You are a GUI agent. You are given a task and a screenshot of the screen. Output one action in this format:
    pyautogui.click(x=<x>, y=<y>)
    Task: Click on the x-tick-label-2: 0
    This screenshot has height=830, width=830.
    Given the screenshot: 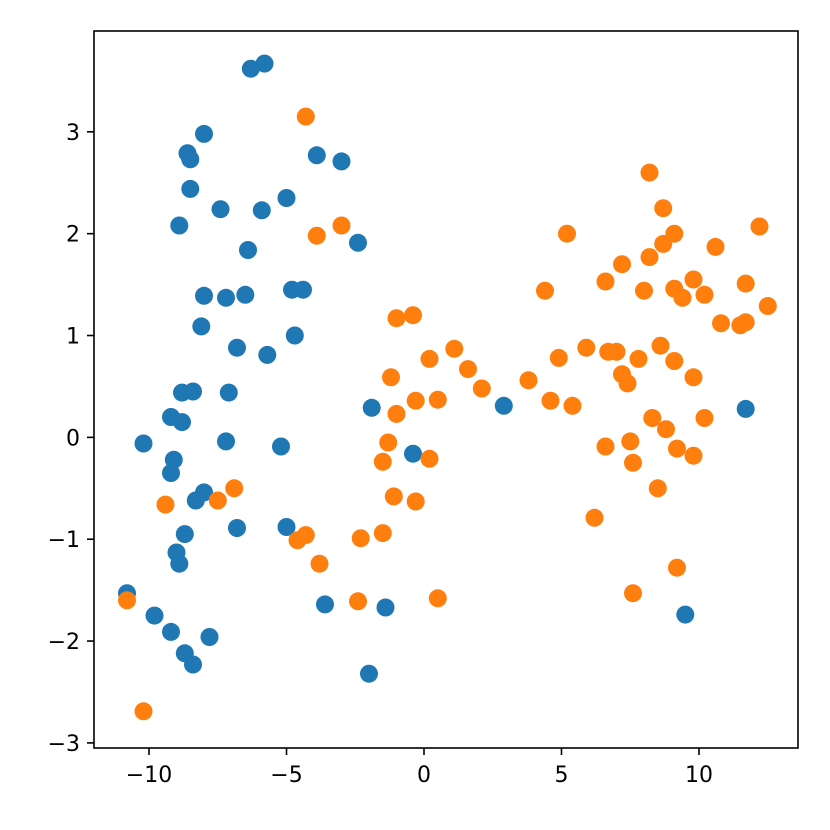 What is the action you would take?
    pyautogui.click(x=424, y=775)
    